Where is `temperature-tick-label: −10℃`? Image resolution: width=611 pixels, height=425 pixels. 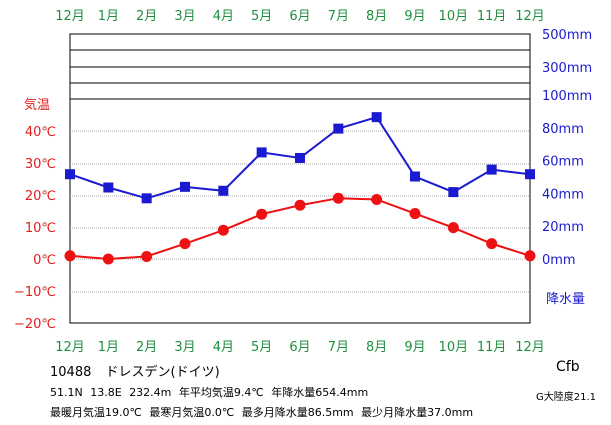 temperature-tick-label: −10℃ is located at coordinates (35, 292).